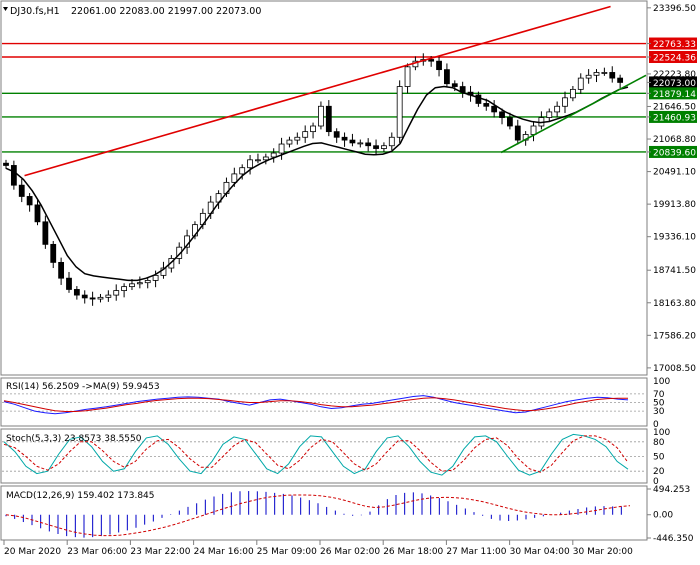 This screenshot has height=565, width=700. I want to click on price-level-badge, so click(673, 82).